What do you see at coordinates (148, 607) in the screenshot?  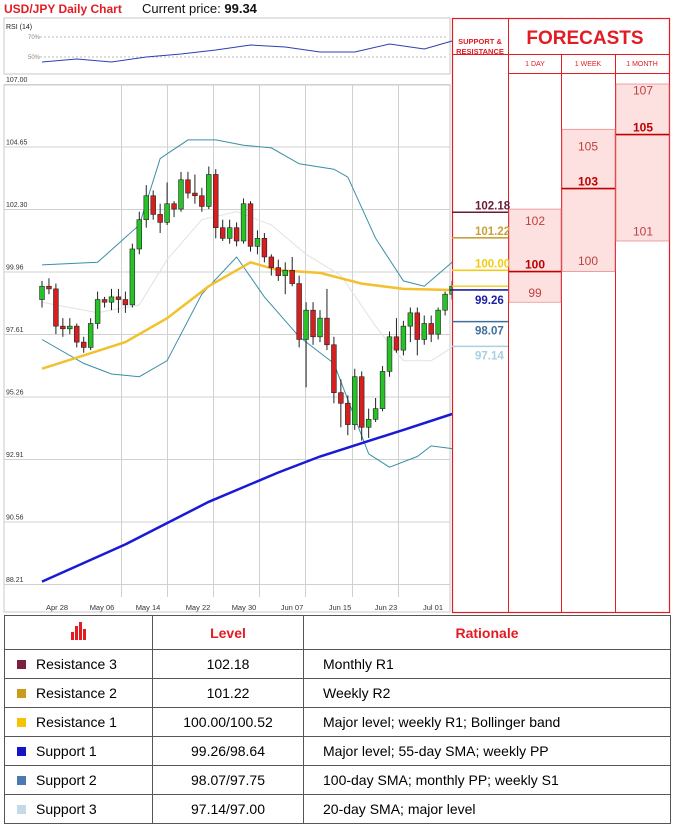 I see `x-tick-label: May 14` at bounding box center [148, 607].